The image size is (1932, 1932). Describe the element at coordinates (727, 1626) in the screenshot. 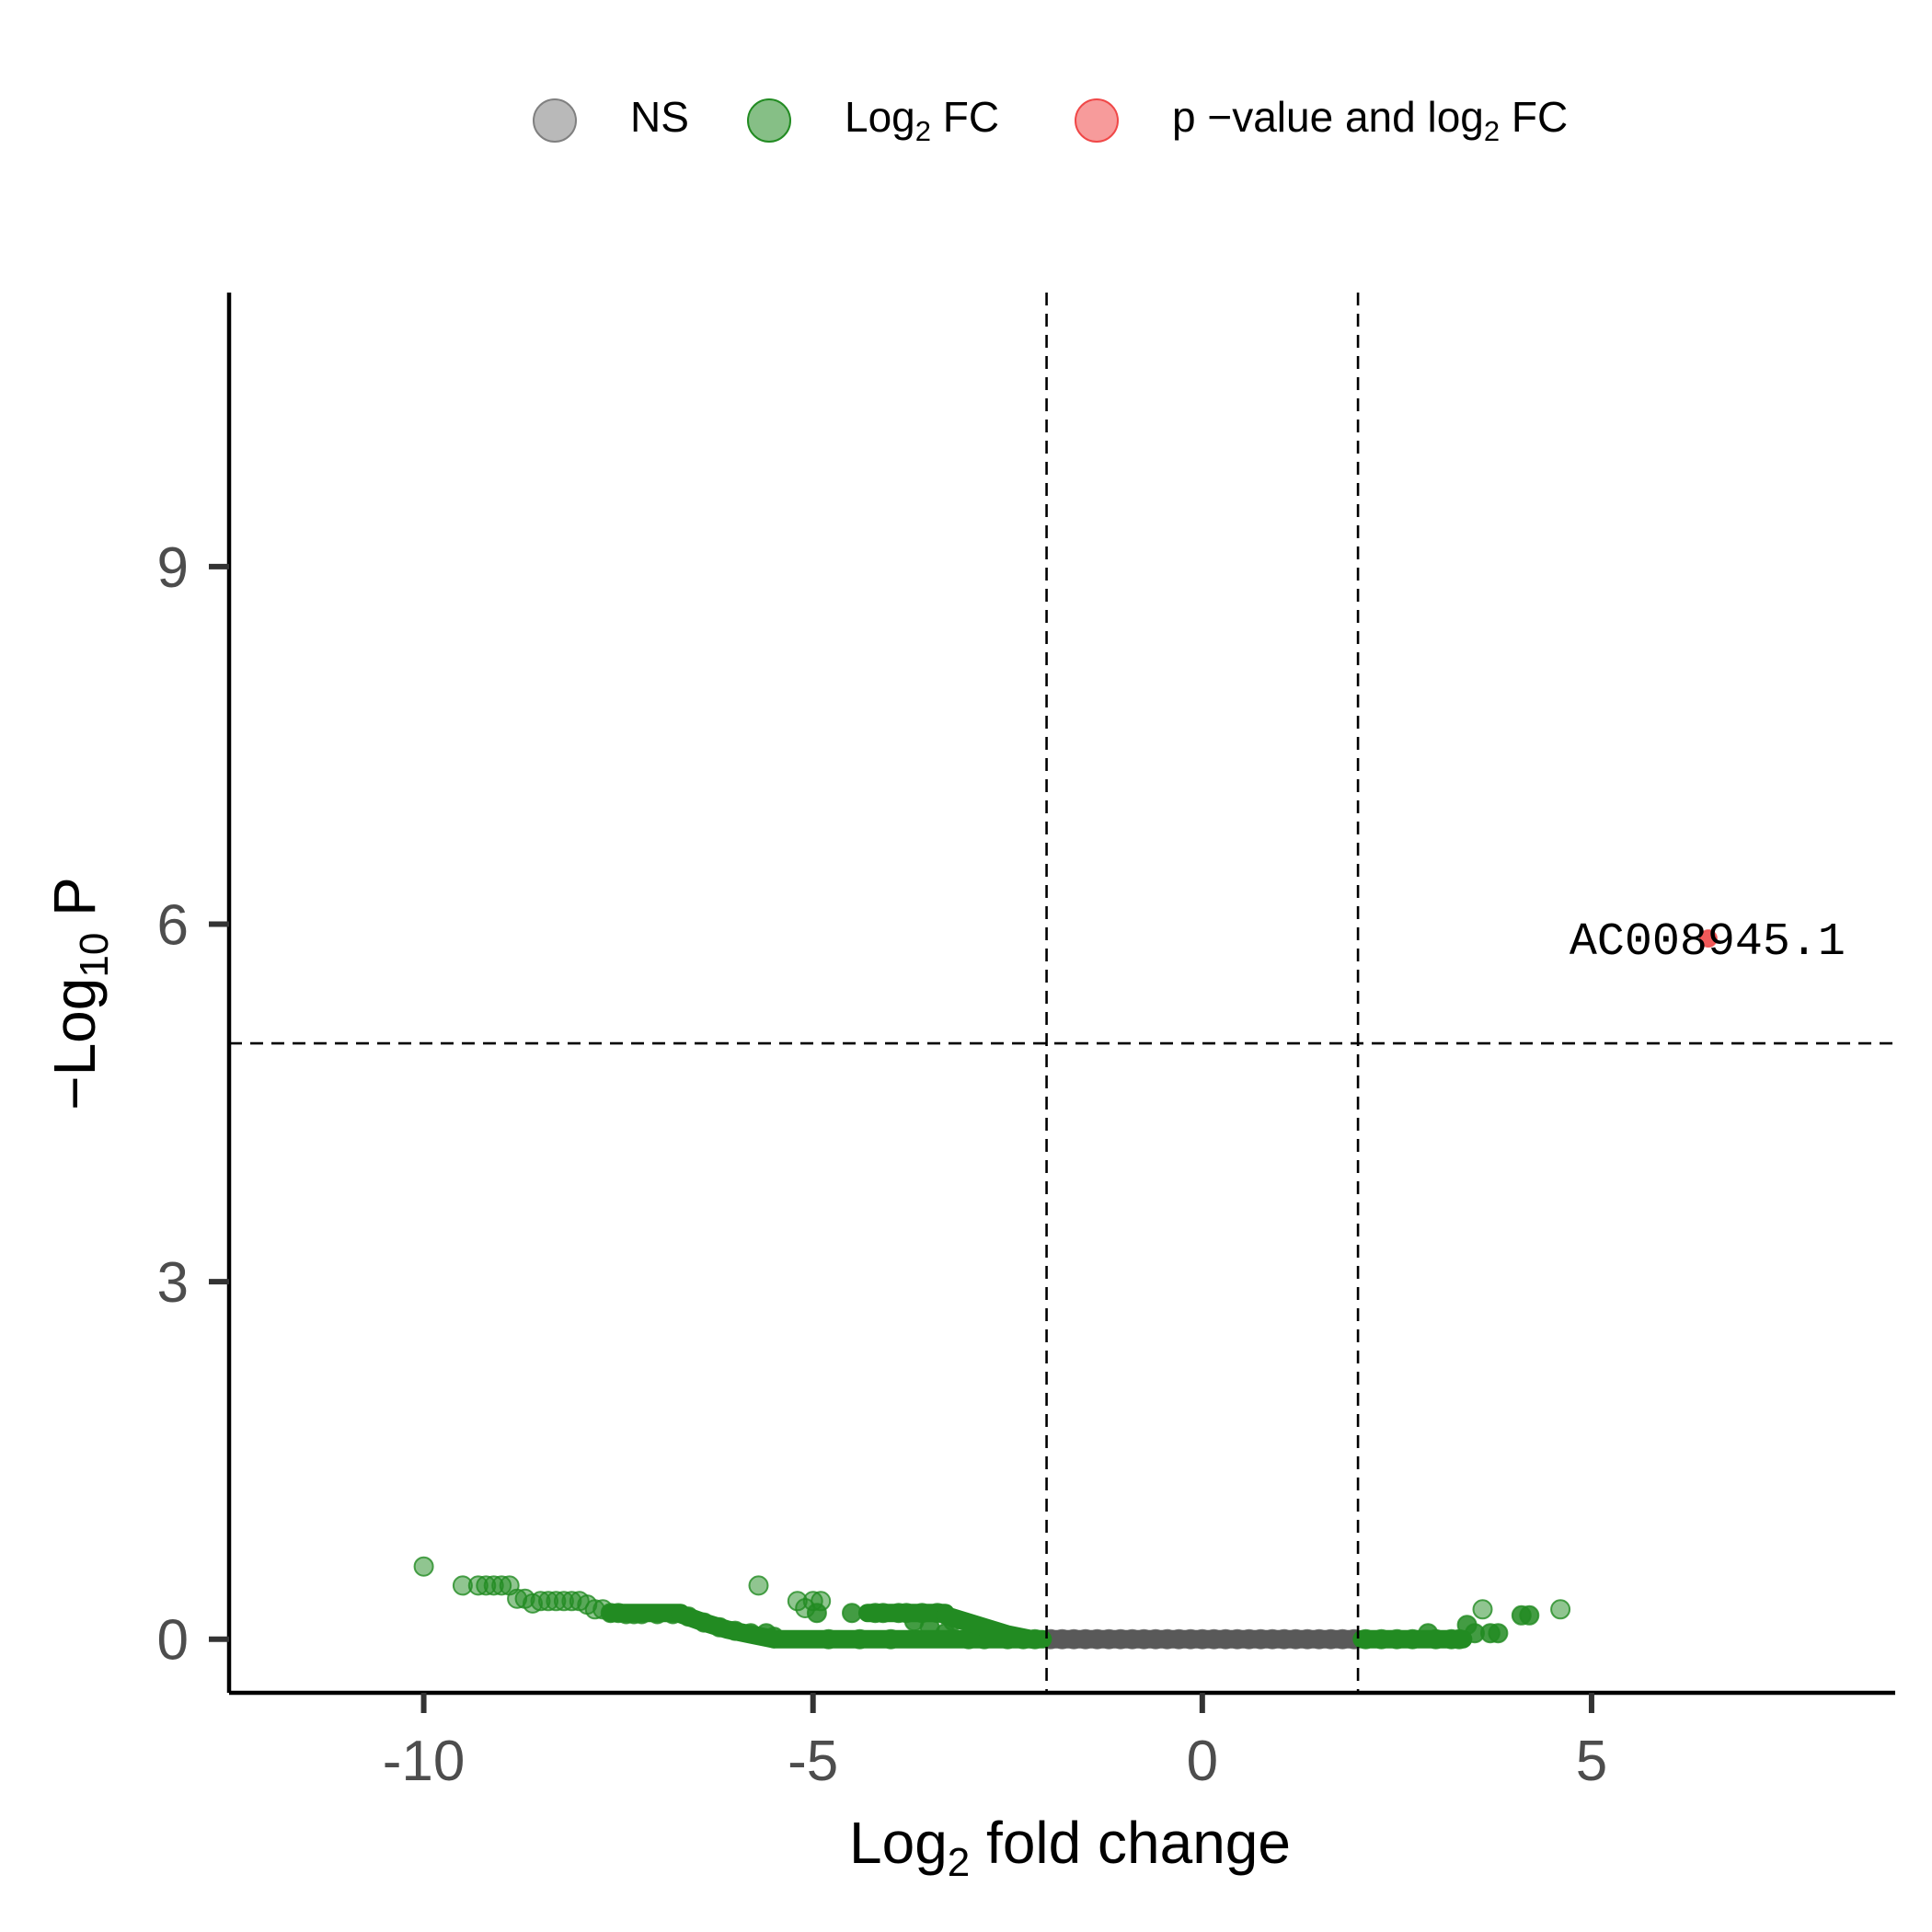

I see `point-band-fc-slope` at that location.